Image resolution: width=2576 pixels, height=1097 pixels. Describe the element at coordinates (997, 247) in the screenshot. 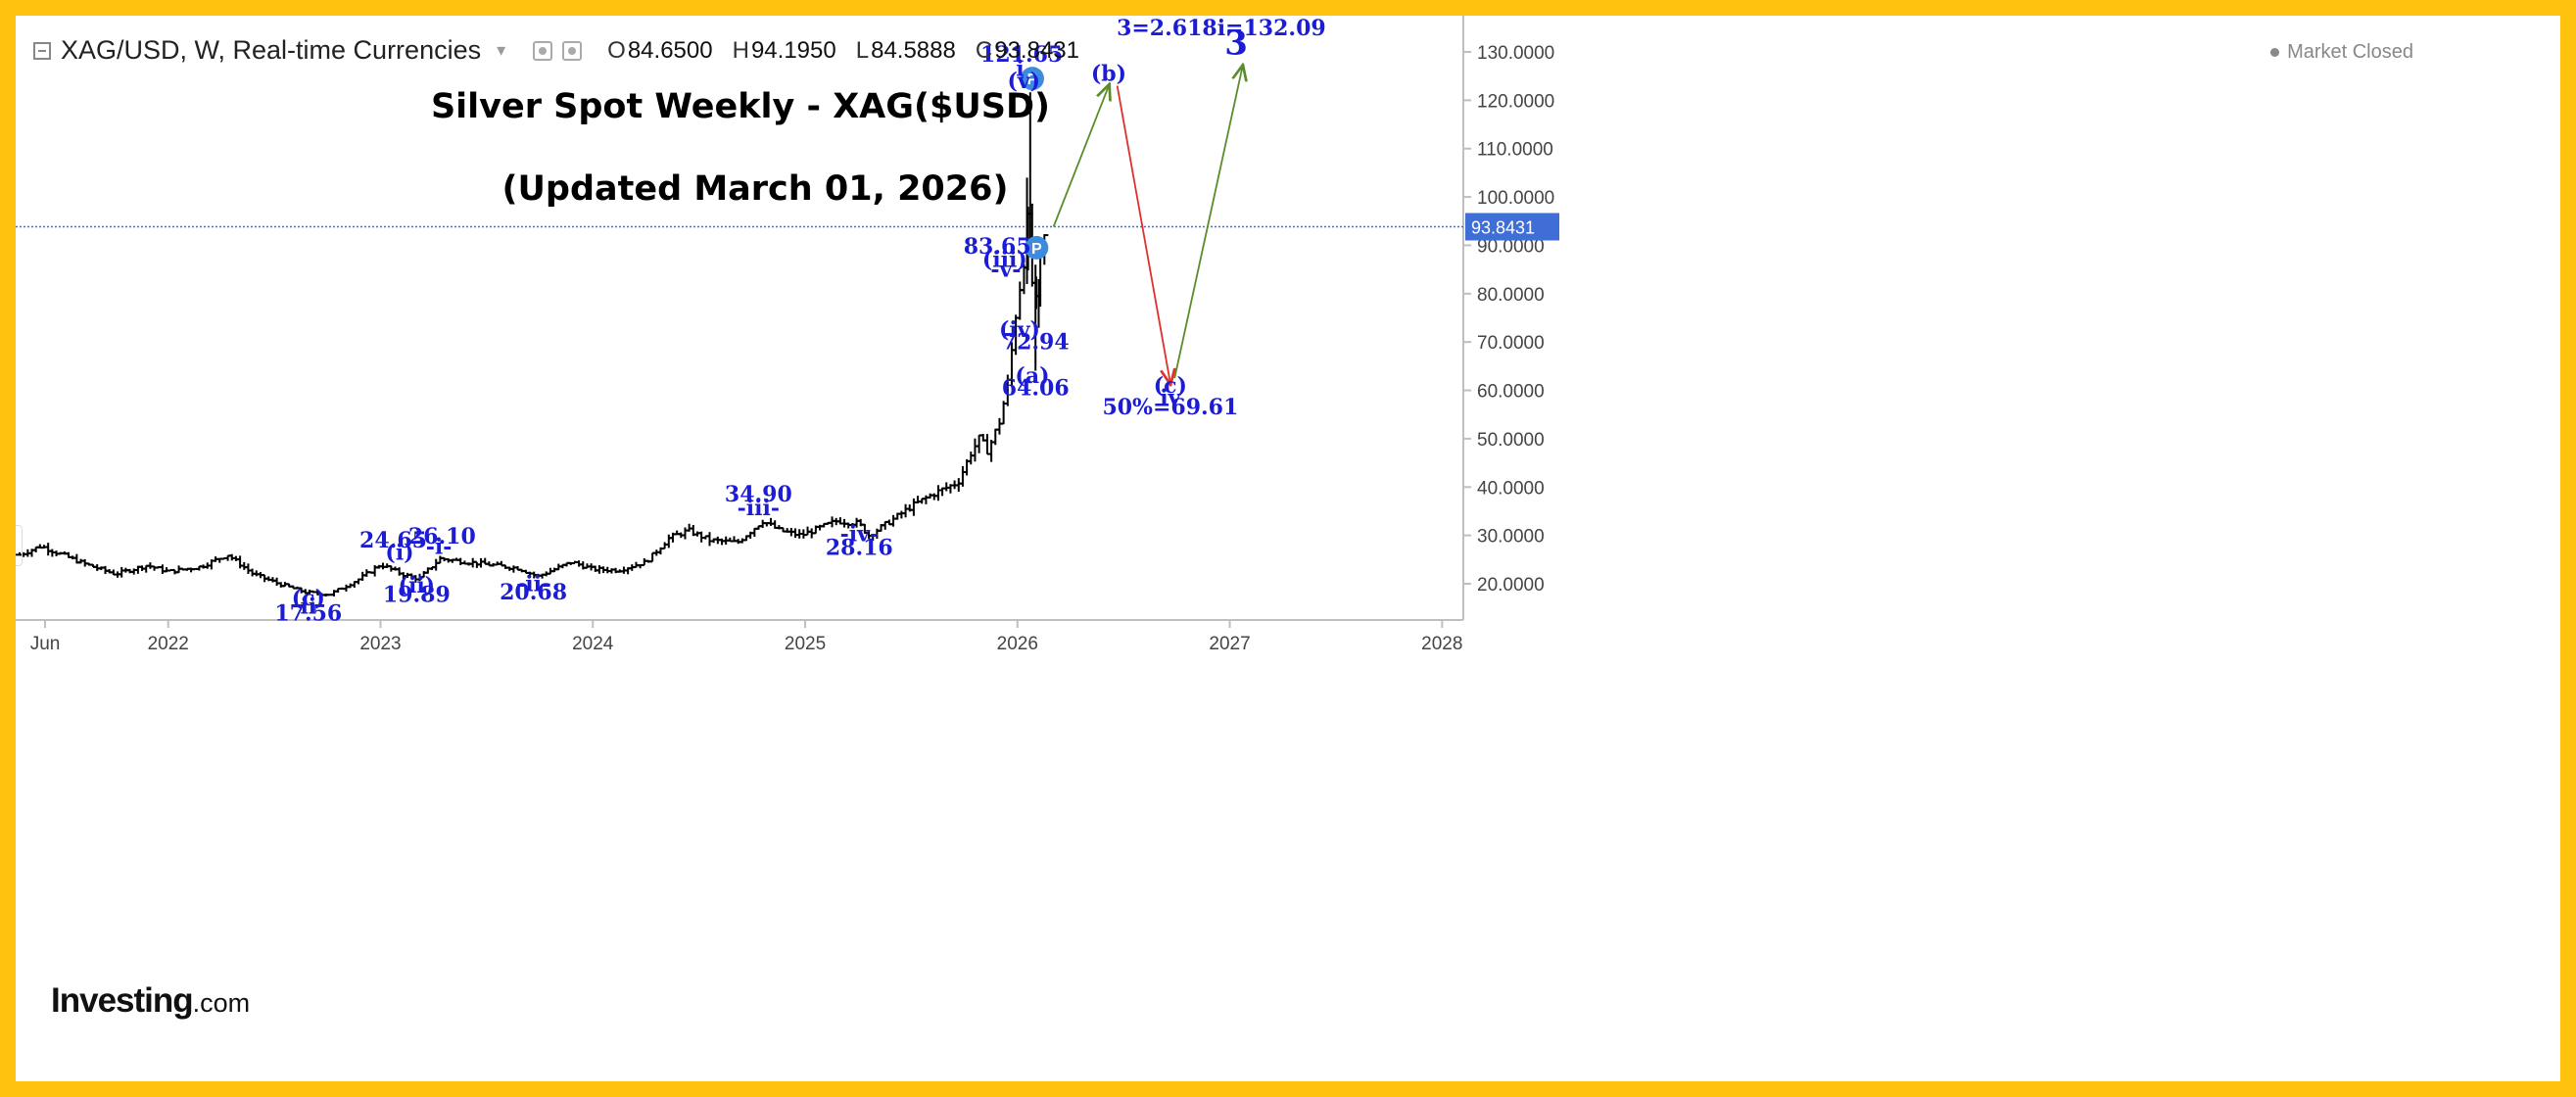

I see `wave-label: 83.65` at that location.